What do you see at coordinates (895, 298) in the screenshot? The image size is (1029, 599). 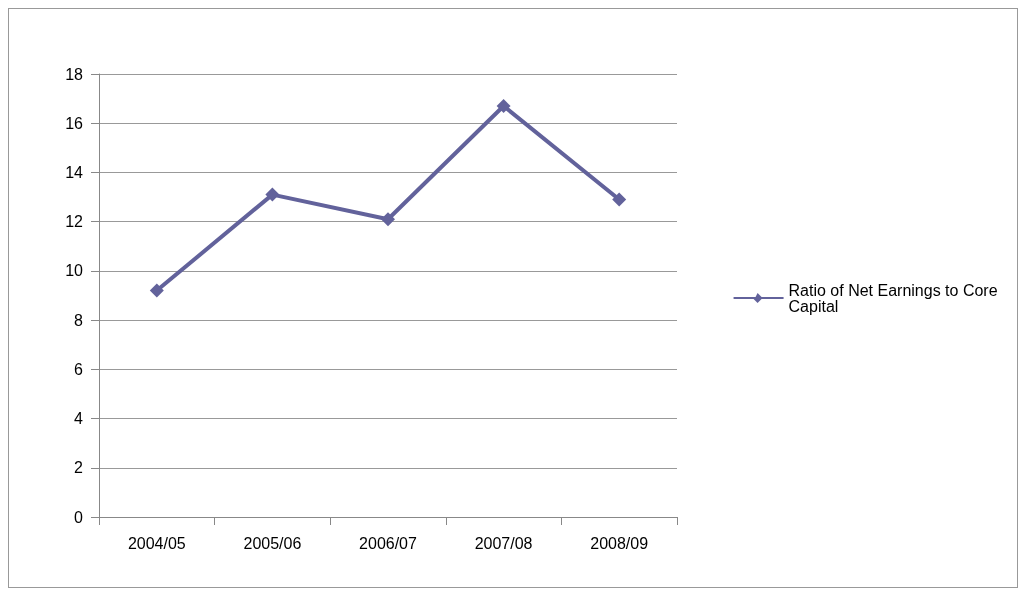 I see `legend-label: Ratio of Net Earnings to Core Capital` at bounding box center [895, 298].